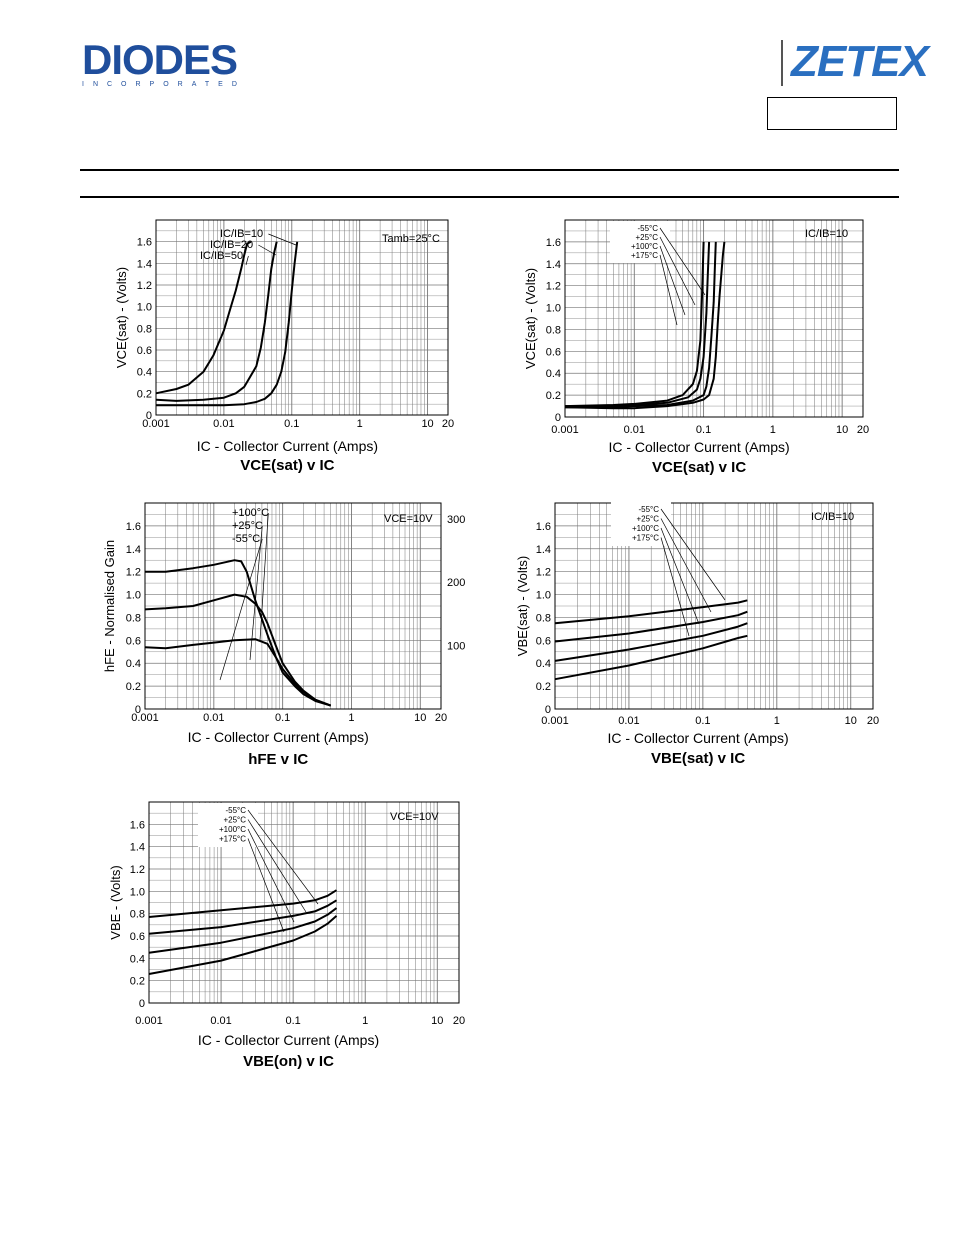 The image size is (954, 1235). Describe the element at coordinates (489, 197) in the screenshot. I see `header-rule-bottom` at that location.